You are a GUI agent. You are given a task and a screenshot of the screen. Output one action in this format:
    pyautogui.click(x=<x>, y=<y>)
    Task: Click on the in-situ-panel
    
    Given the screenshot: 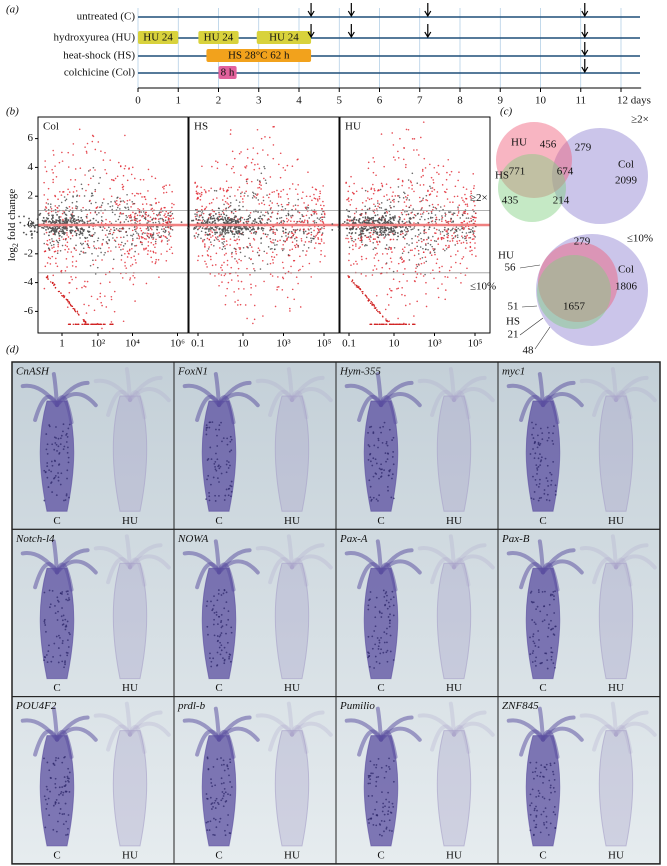 What is the action you would take?
    pyautogui.click(x=255, y=780)
    